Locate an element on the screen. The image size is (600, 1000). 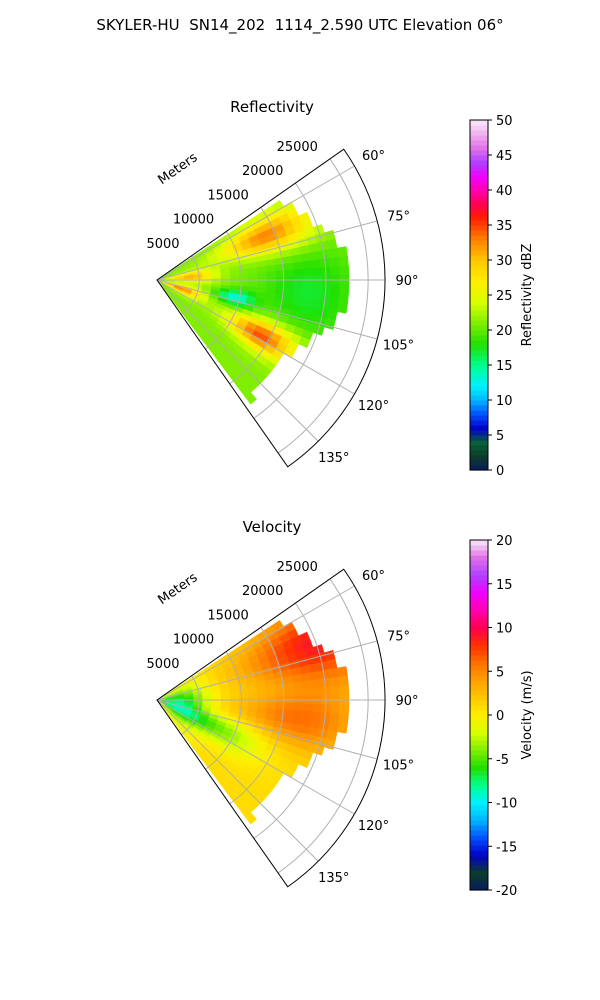
azimuth-tick-label: 90° is located at coordinates (406, 701).